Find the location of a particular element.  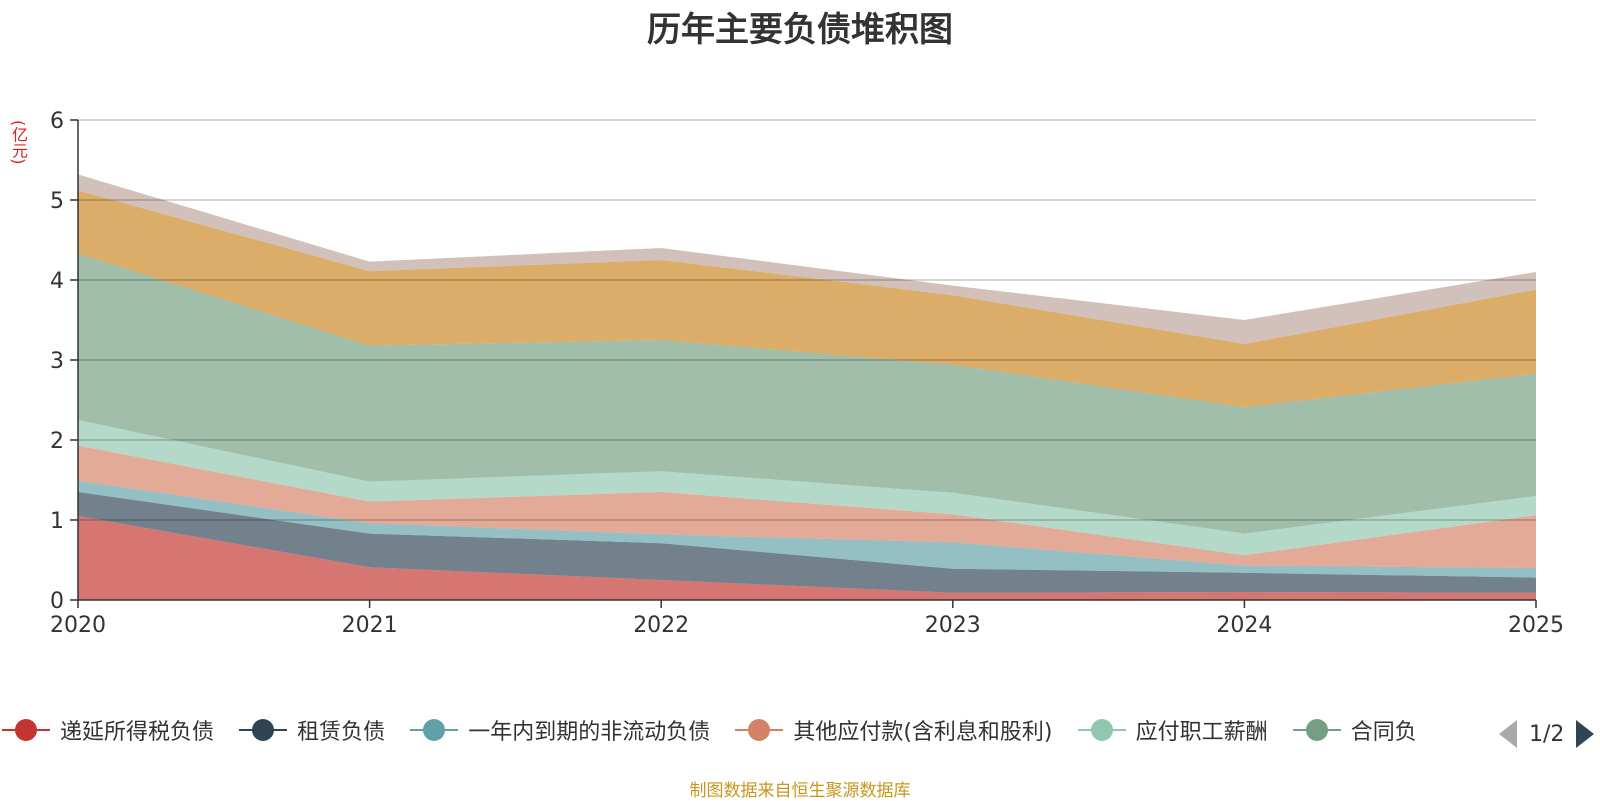

legend-label-2: 一年内到期的非流动负债 is located at coordinates (589, 732).